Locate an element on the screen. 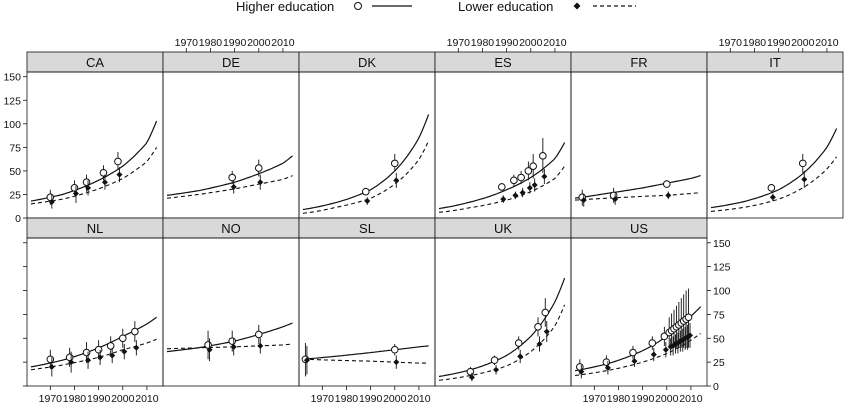  x-tick-label-bottom-6-4: 2010 is located at coordinates (147, 399).